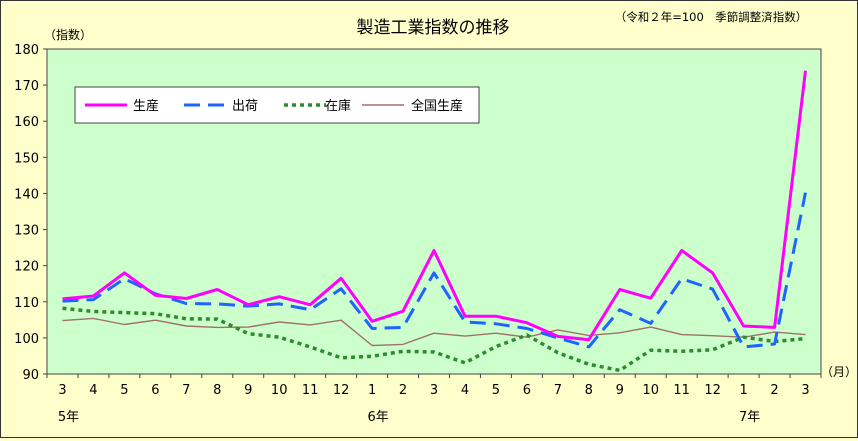  Describe the element at coordinates (711, 17) in the screenshot. I see `chart-note: （令和２年=100 季節調整済指数）` at that location.